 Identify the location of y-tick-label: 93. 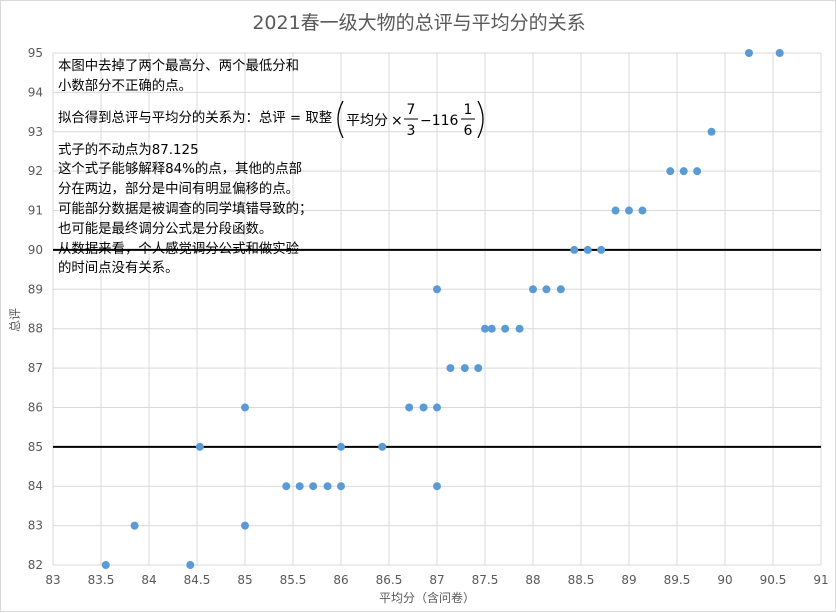
(35, 132).